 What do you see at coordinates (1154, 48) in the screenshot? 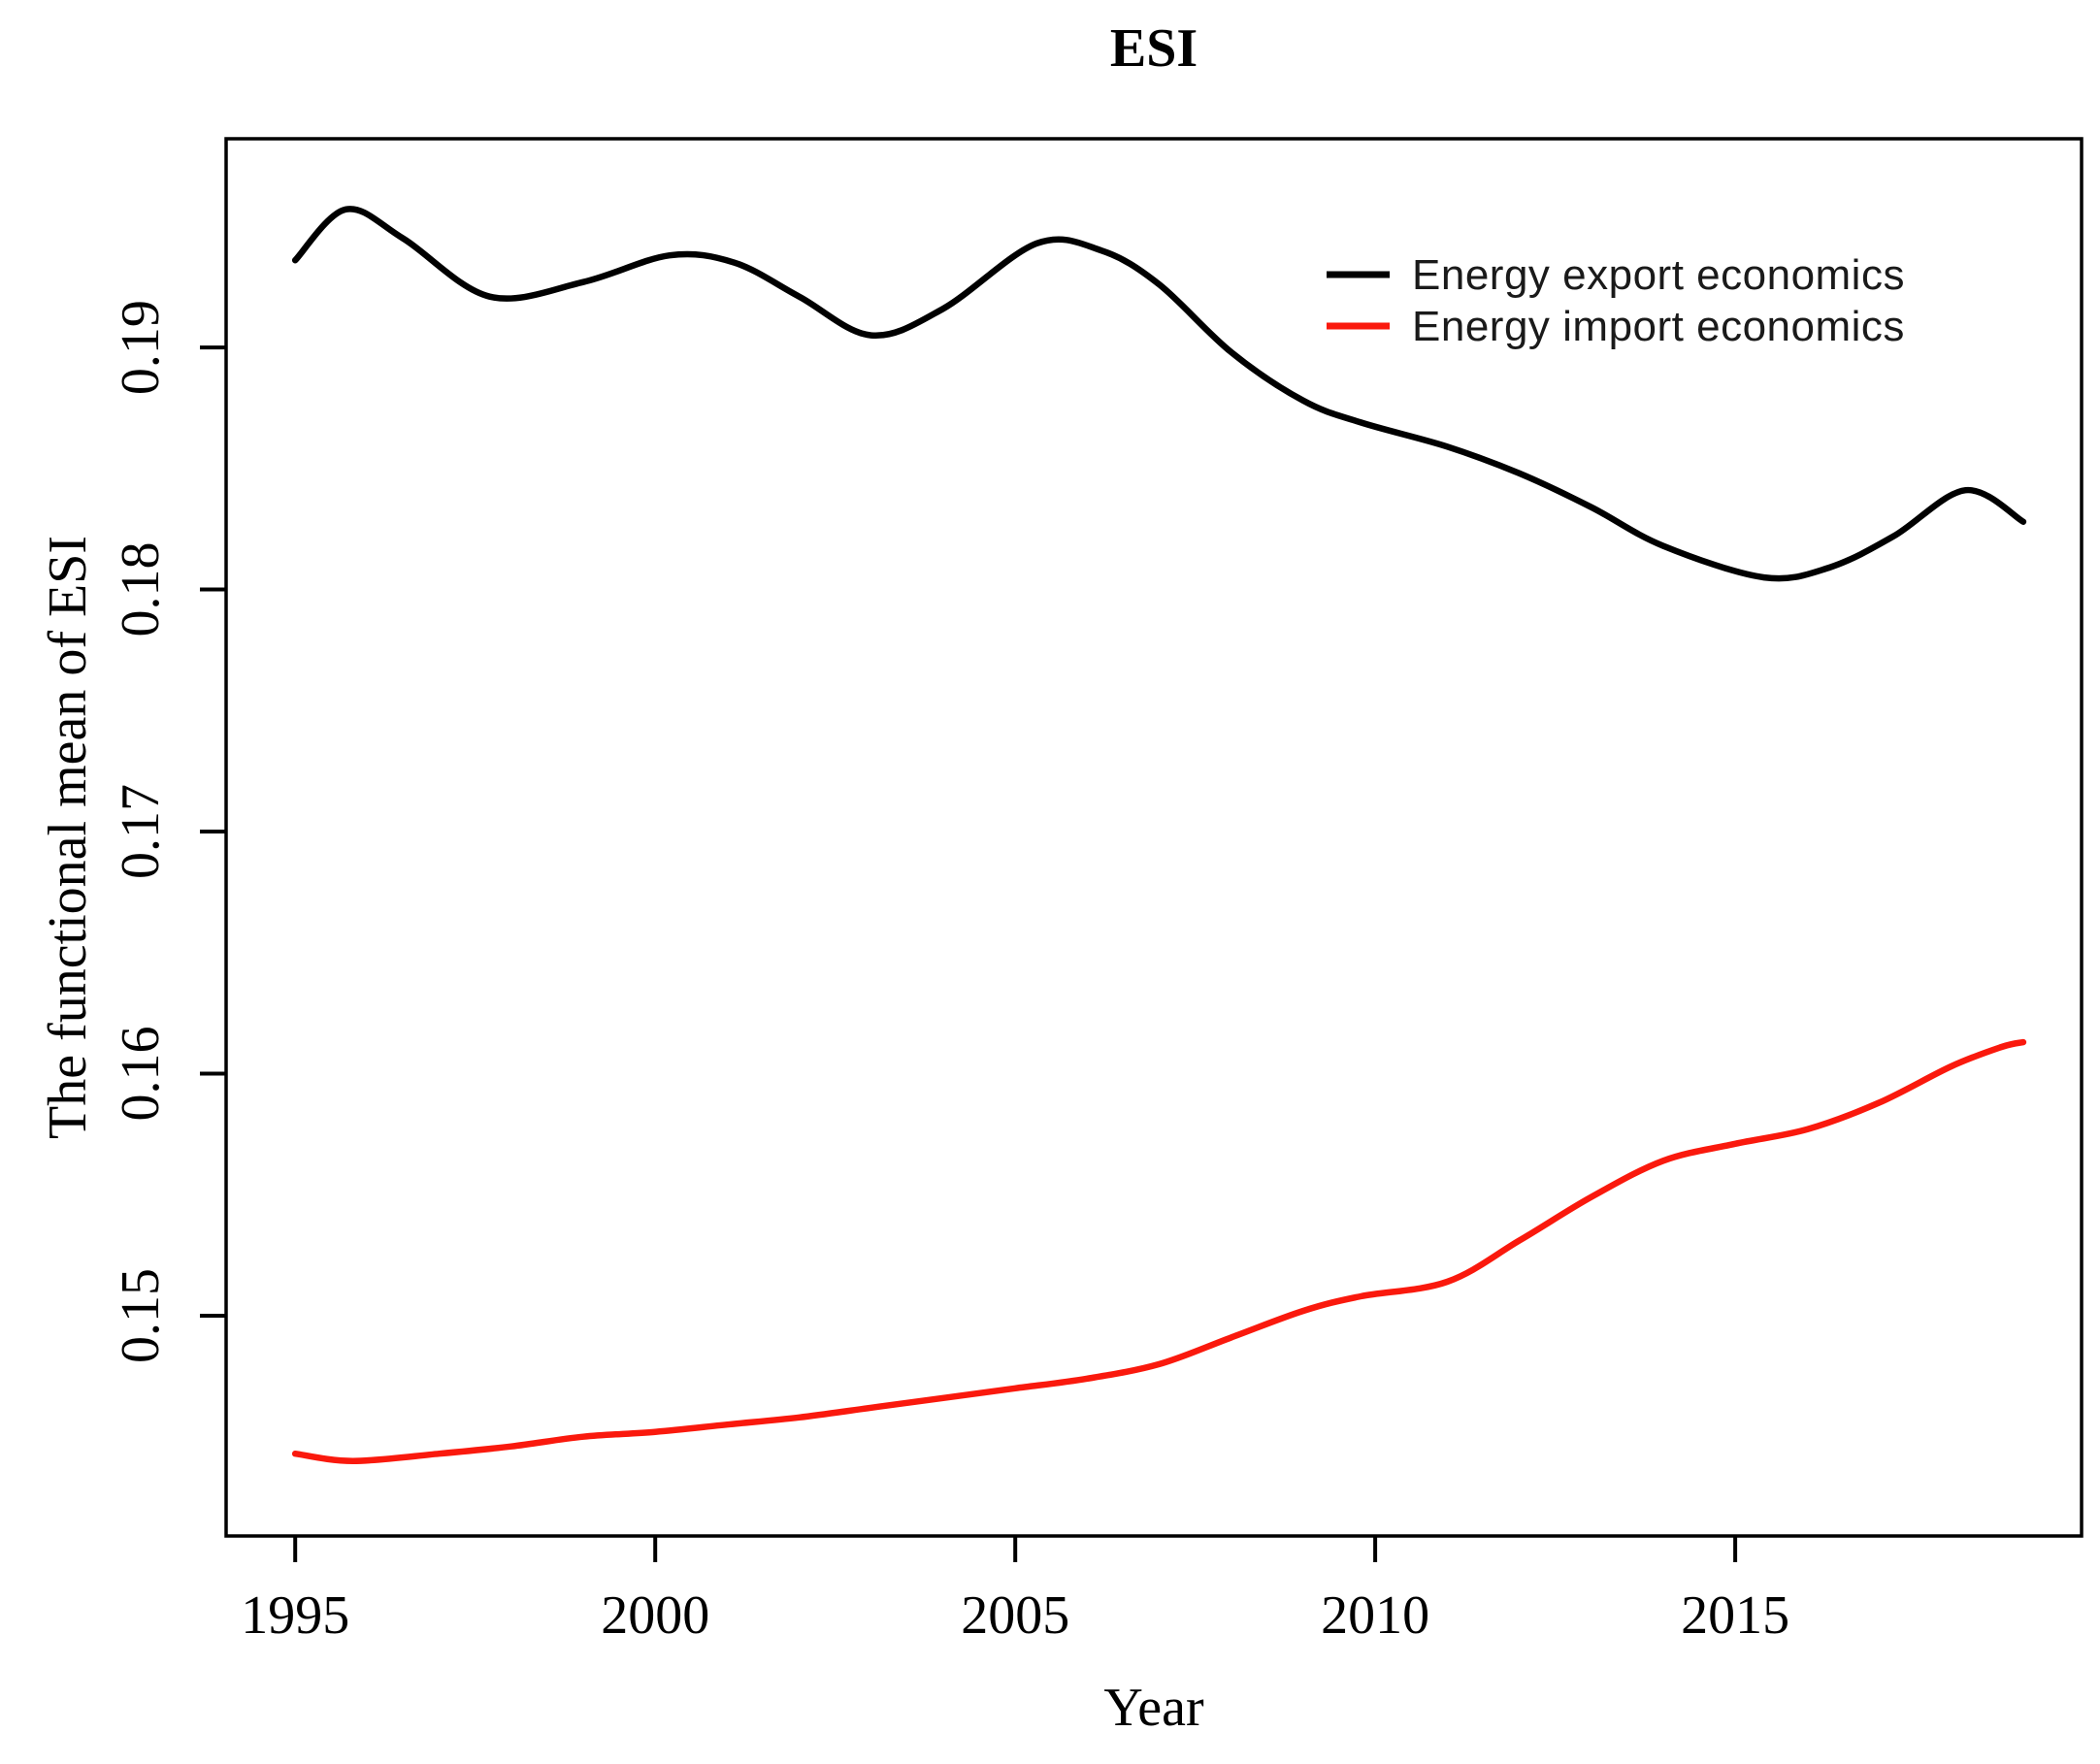
I see `chart-title: ESI` at bounding box center [1154, 48].